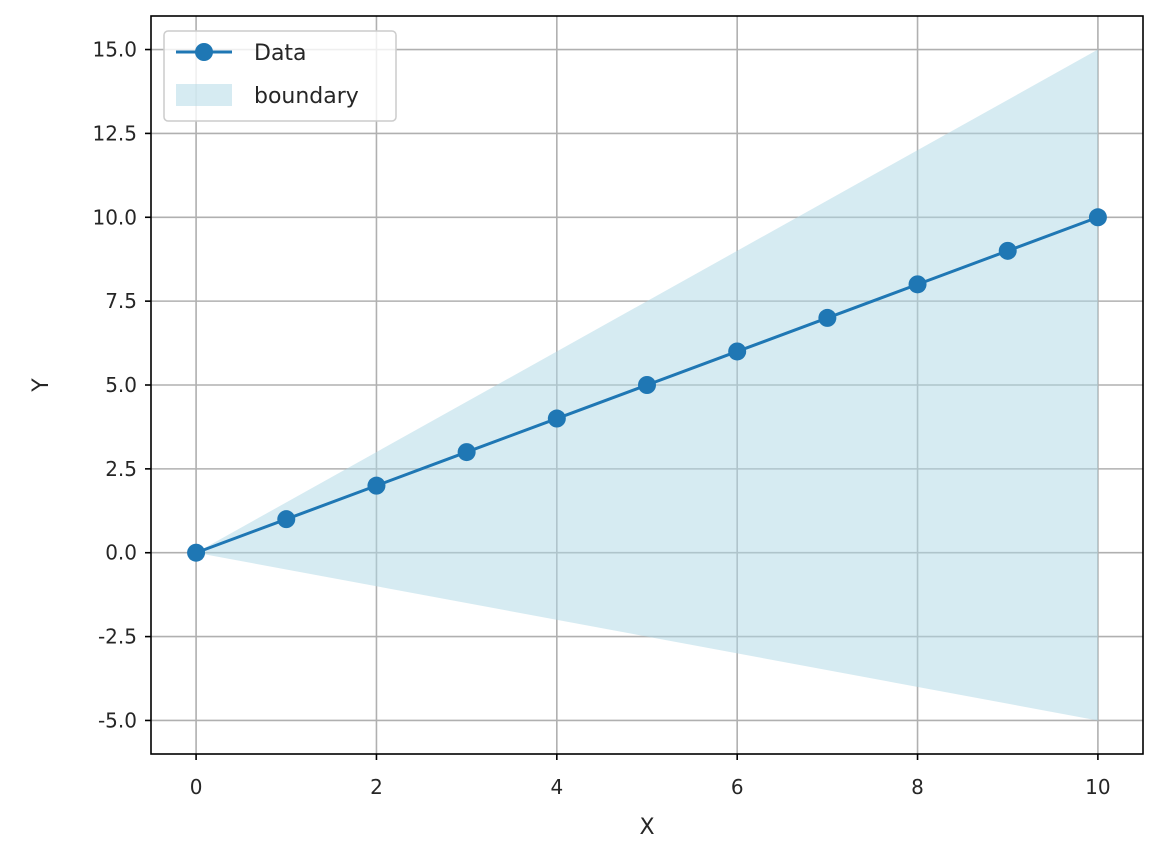 The width and height of the screenshot is (1164, 848). I want to click on x-tick-label-0: 0, so click(196, 787).